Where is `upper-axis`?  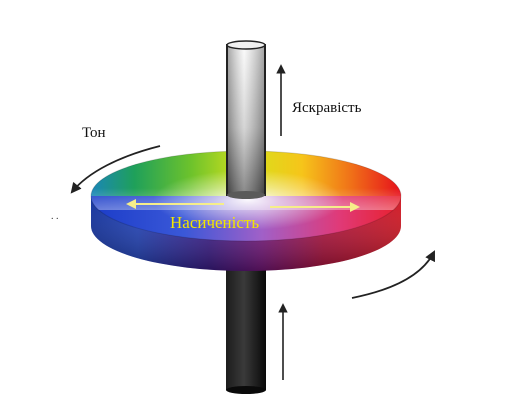
upper-axis is located at coordinates (246, 119).